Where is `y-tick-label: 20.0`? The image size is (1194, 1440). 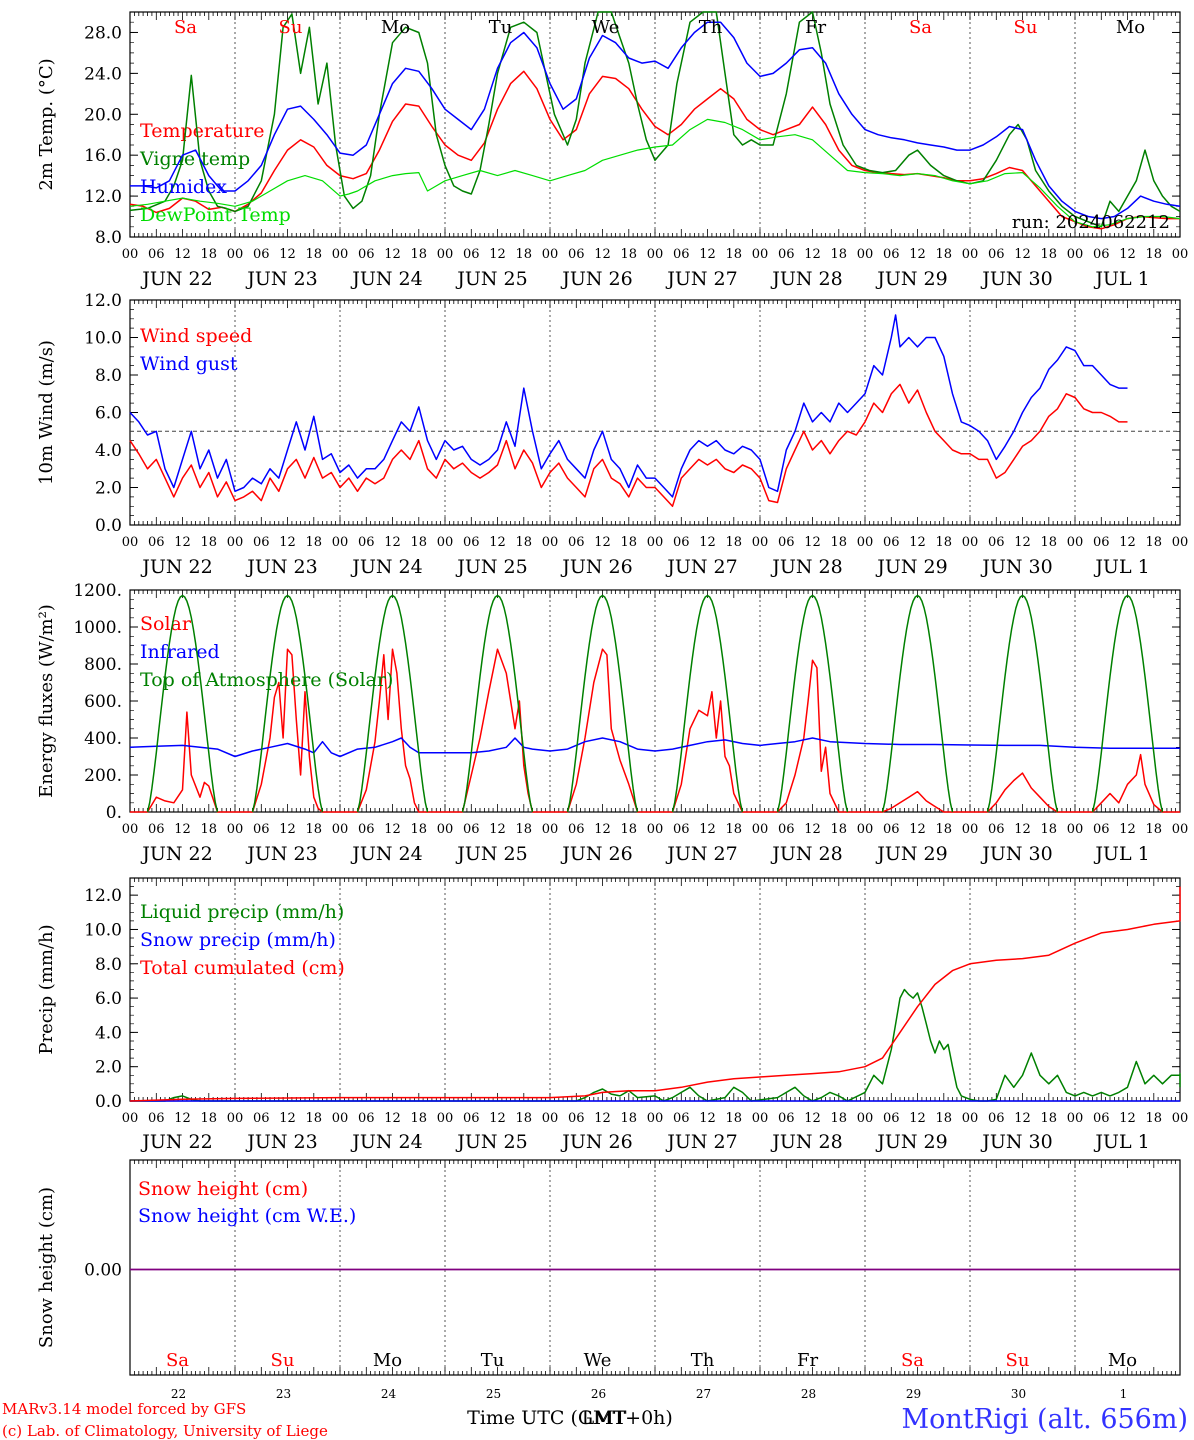 y-tick-label: 20.0 is located at coordinates (103, 115).